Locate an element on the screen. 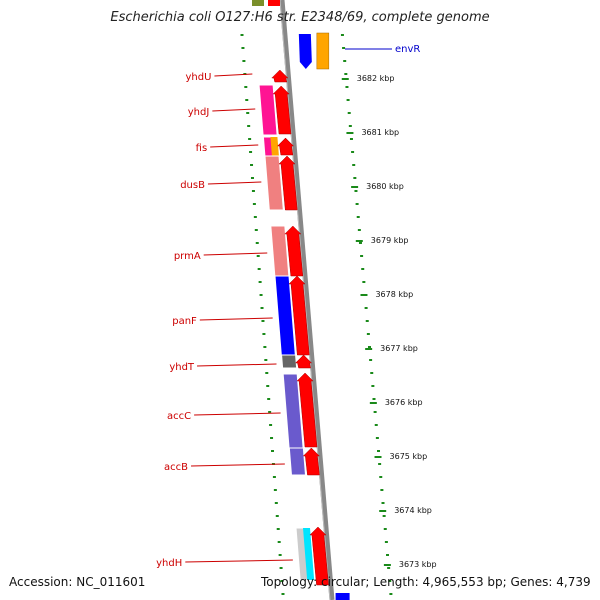 The image size is (600, 600). position-label: 3679 kbp is located at coordinates (390, 240).